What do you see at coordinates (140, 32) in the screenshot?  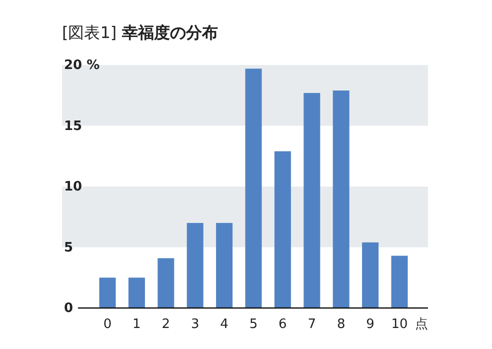 I see `chart-title: [図表1] 幸福度の分布` at bounding box center [140, 32].